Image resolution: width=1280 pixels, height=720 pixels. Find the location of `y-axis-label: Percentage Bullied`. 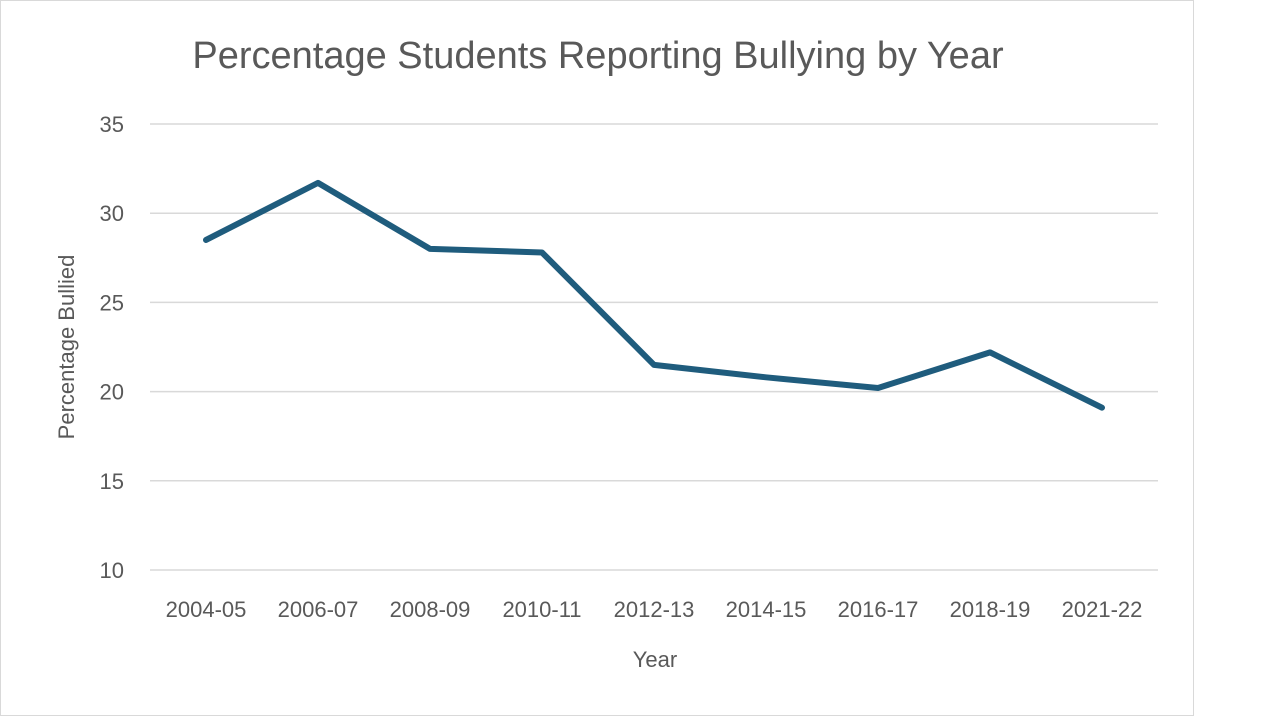

y-axis-label: Percentage Bullied is located at coordinates (66, 347).